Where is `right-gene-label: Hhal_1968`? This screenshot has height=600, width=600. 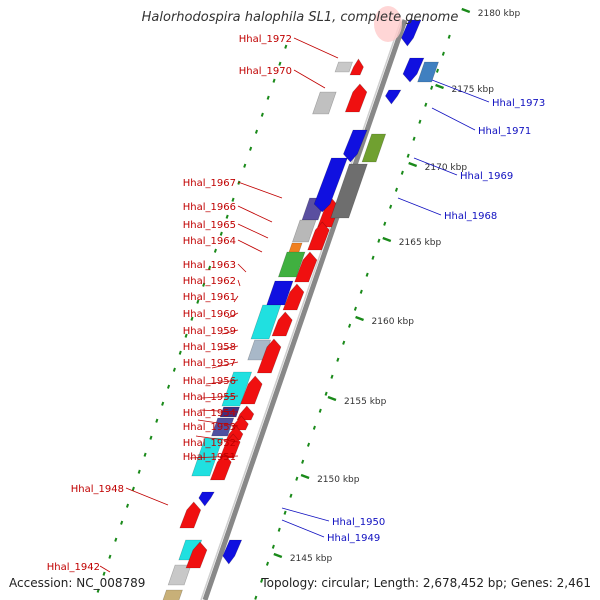
right-gene-label: Hhal_1968 is located at coordinates (470, 216).